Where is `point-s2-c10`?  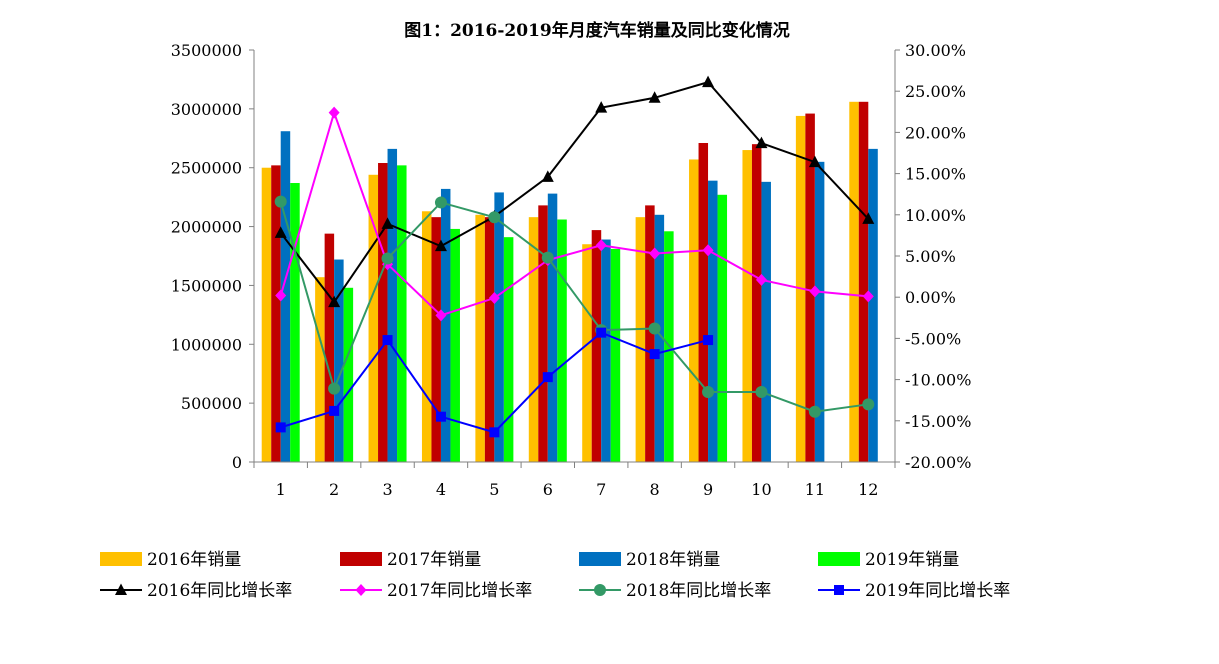 point-s2-c10 is located at coordinates (814, 411).